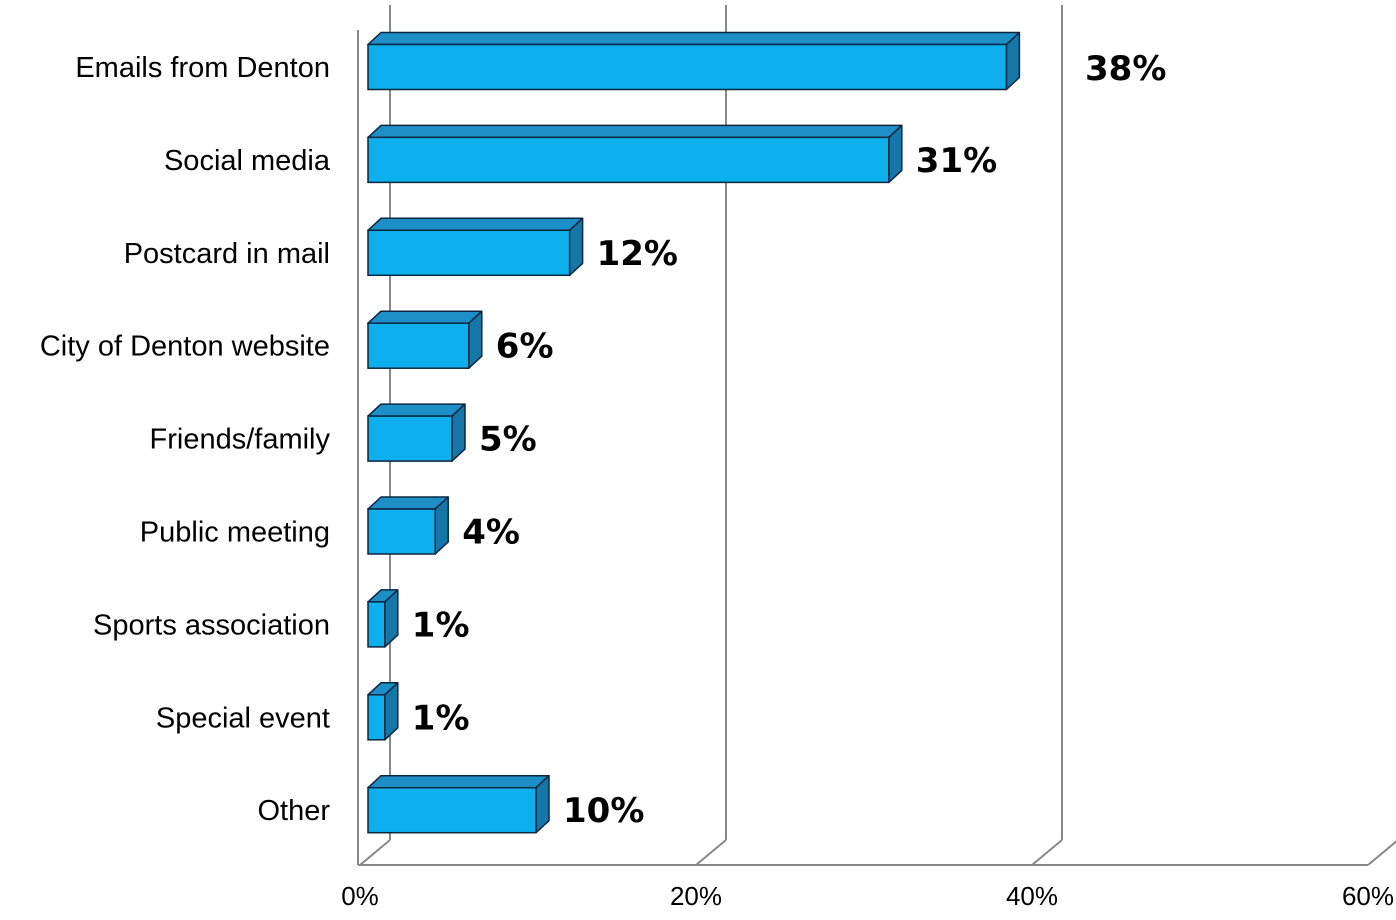 The width and height of the screenshot is (1396, 920). What do you see at coordinates (247, 161) in the screenshot?
I see `category-label-social-media: Social media` at bounding box center [247, 161].